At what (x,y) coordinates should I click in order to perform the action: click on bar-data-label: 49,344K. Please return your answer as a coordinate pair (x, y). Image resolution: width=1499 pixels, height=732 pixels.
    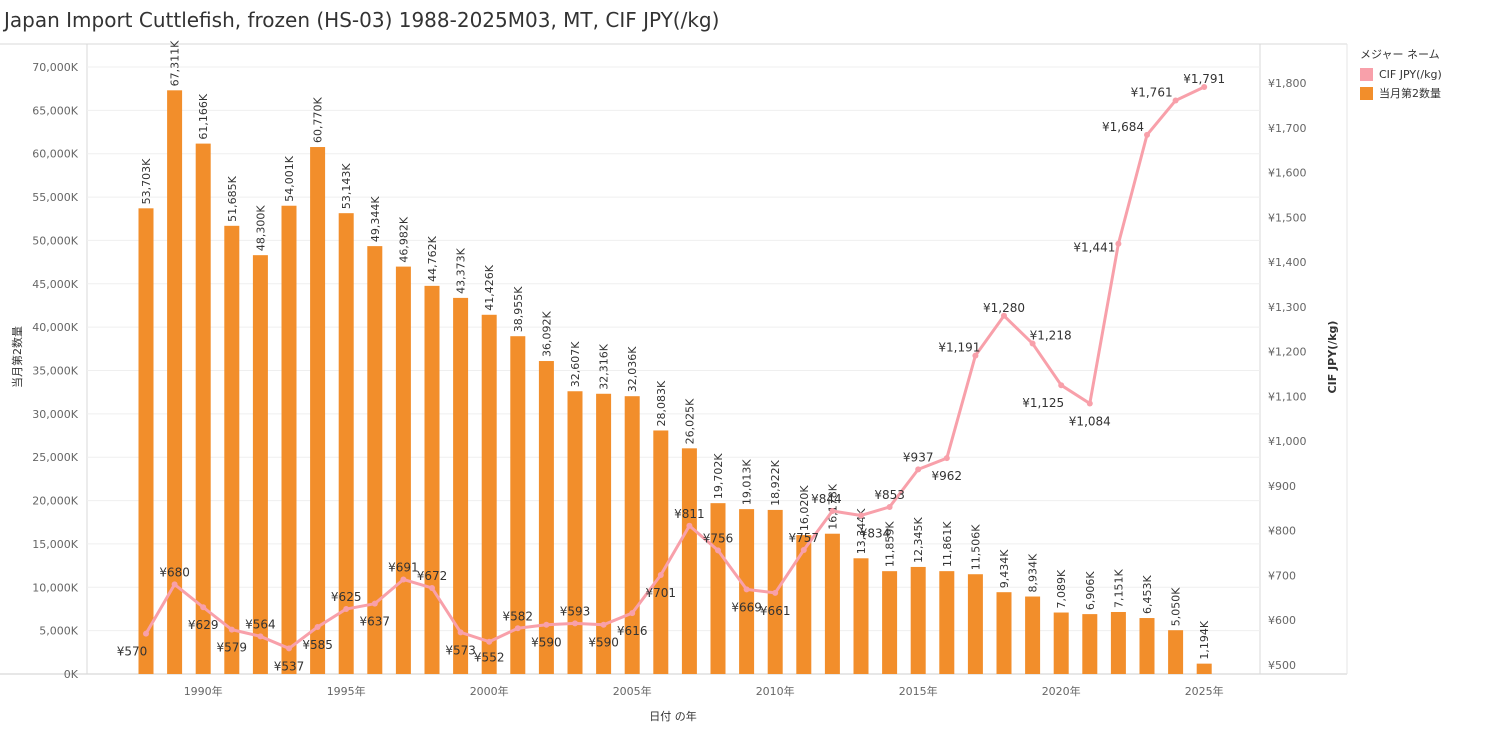
    Looking at the image, I should click on (375, 219).